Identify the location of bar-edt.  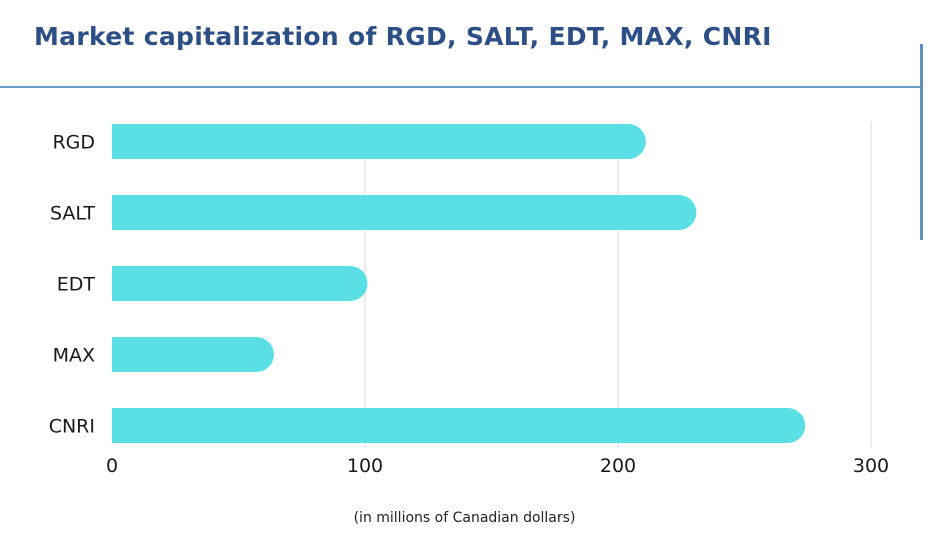
(240, 283).